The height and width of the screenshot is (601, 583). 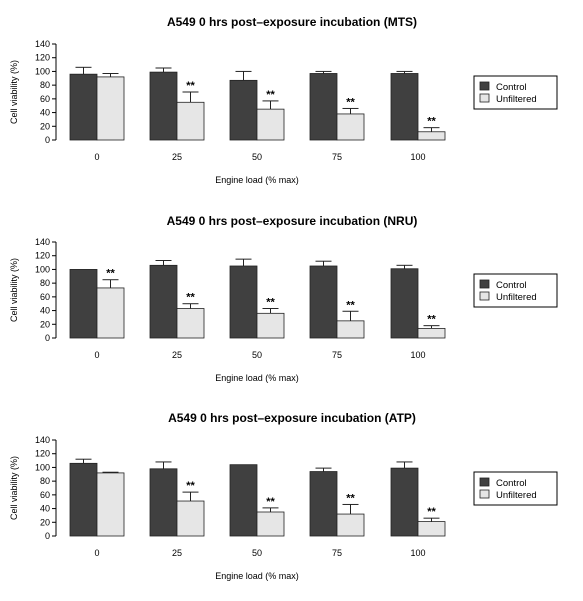 I want to click on y-tick-label: 40, so click(x=45, y=113).